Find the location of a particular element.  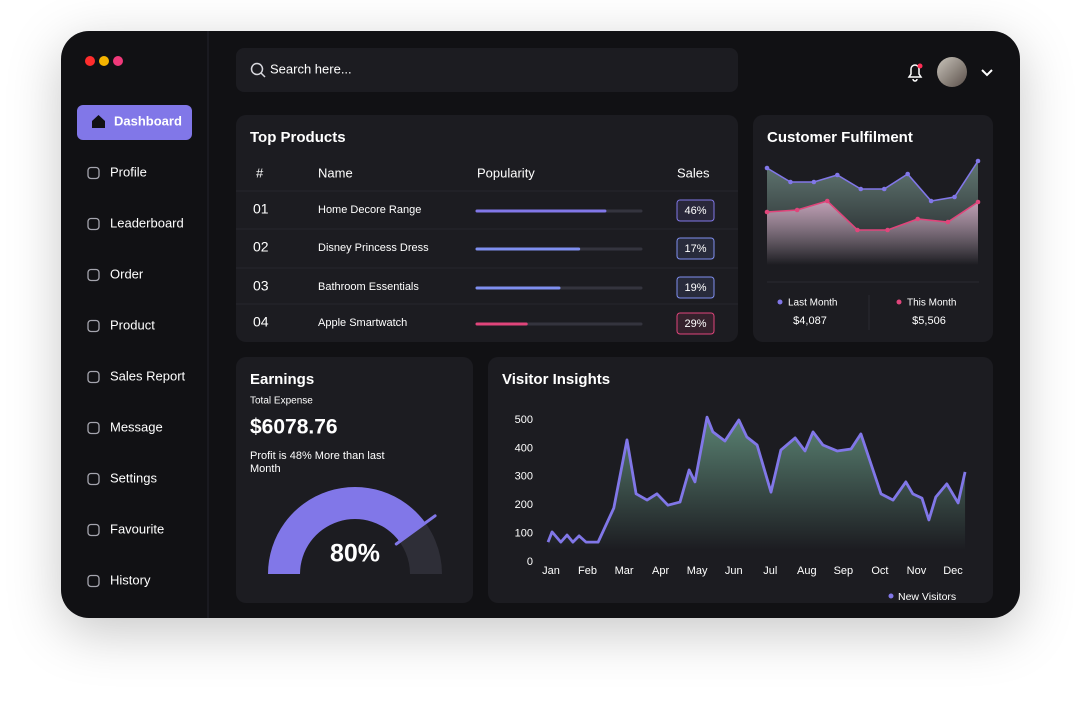

y-tick-label: 200 is located at coordinates (524, 505).